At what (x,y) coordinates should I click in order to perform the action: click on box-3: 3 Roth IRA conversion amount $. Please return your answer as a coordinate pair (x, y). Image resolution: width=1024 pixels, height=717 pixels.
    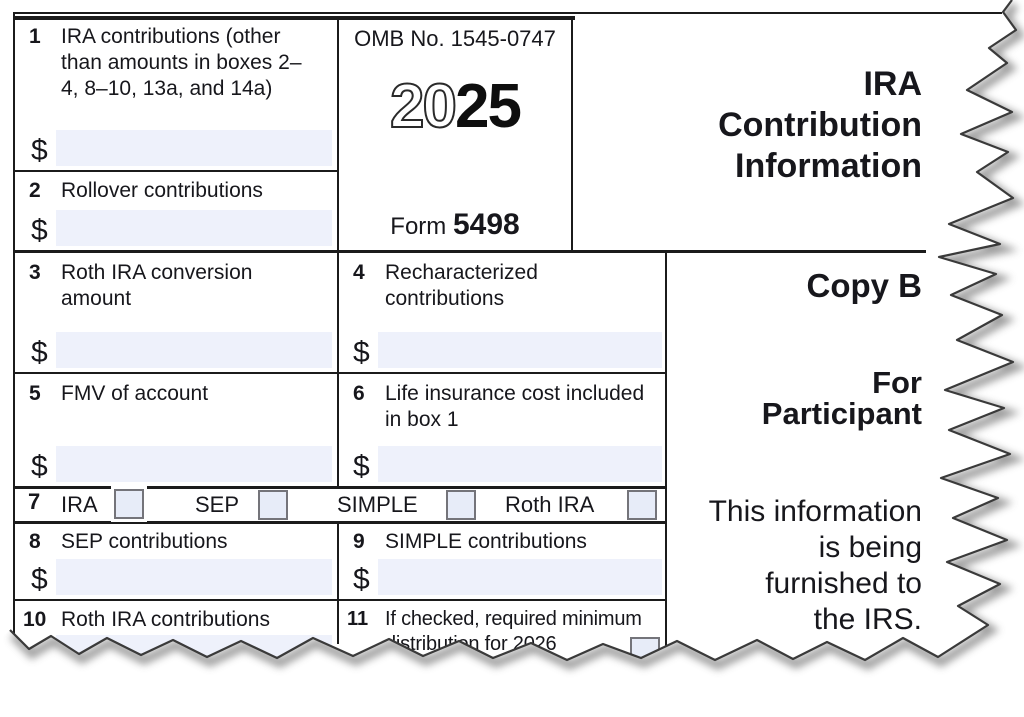
    Looking at the image, I should click on (175, 312).